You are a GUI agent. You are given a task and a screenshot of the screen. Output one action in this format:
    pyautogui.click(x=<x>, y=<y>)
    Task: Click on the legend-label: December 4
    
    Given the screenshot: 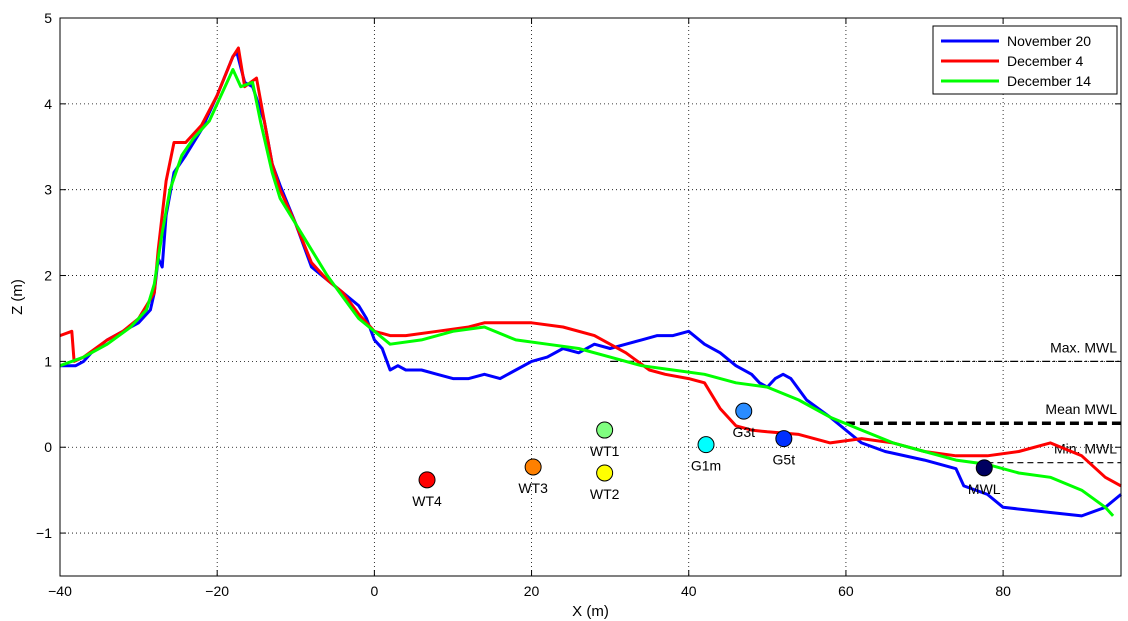 What is the action you would take?
    pyautogui.click(x=1045, y=61)
    